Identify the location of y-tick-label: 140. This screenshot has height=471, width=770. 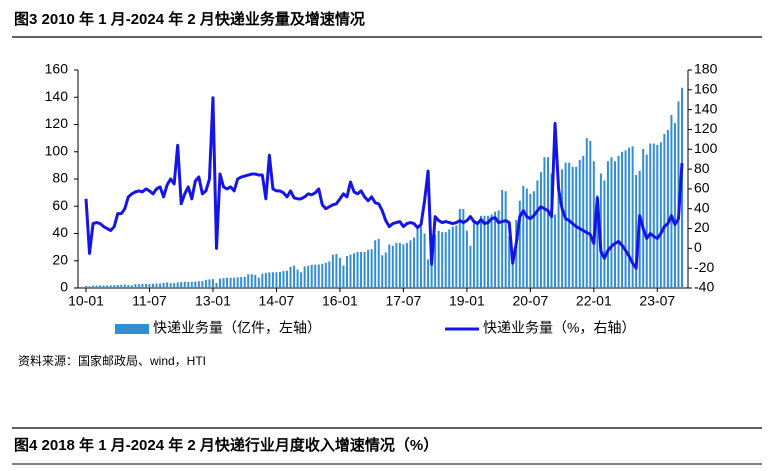
(57, 96).